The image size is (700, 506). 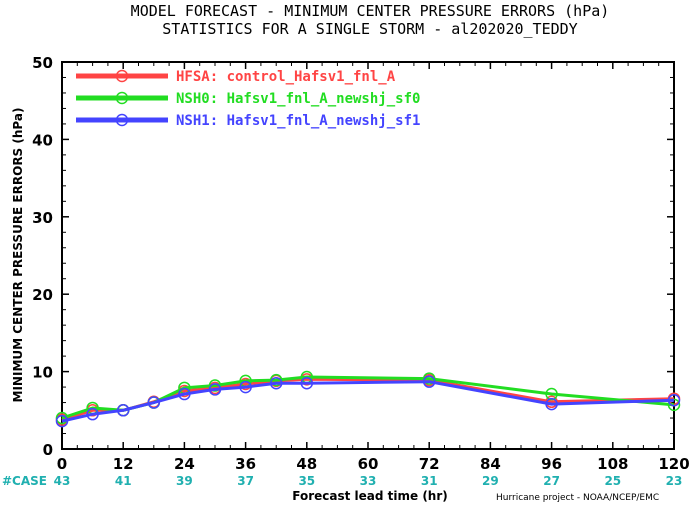 I want to click on case-count: 33, so click(x=368, y=481).